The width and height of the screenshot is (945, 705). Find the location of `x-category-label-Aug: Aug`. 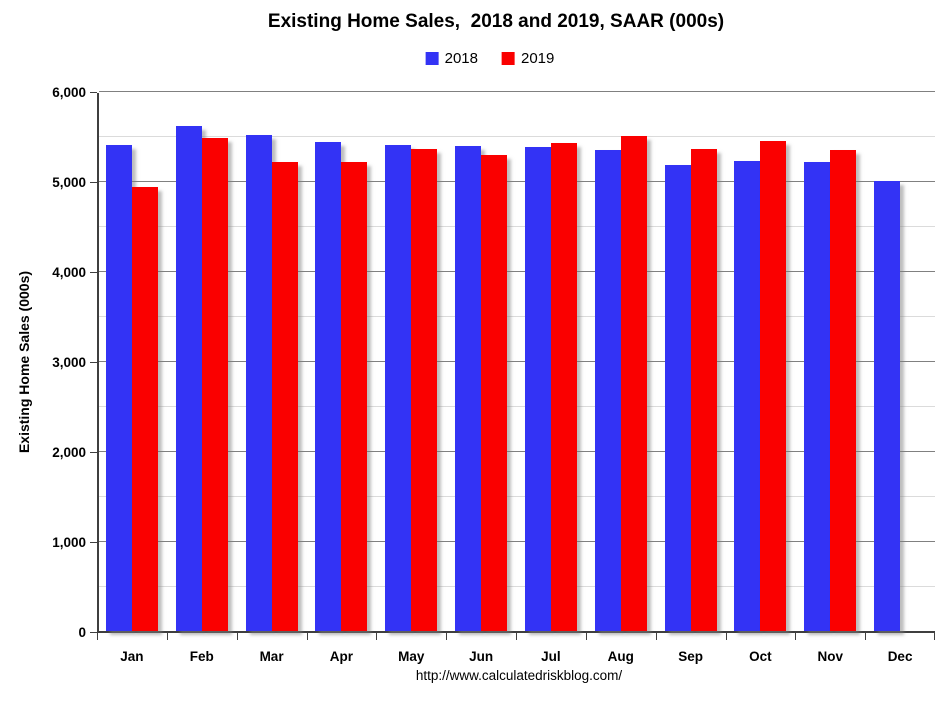

x-category-label-Aug: Aug is located at coordinates (620, 656).